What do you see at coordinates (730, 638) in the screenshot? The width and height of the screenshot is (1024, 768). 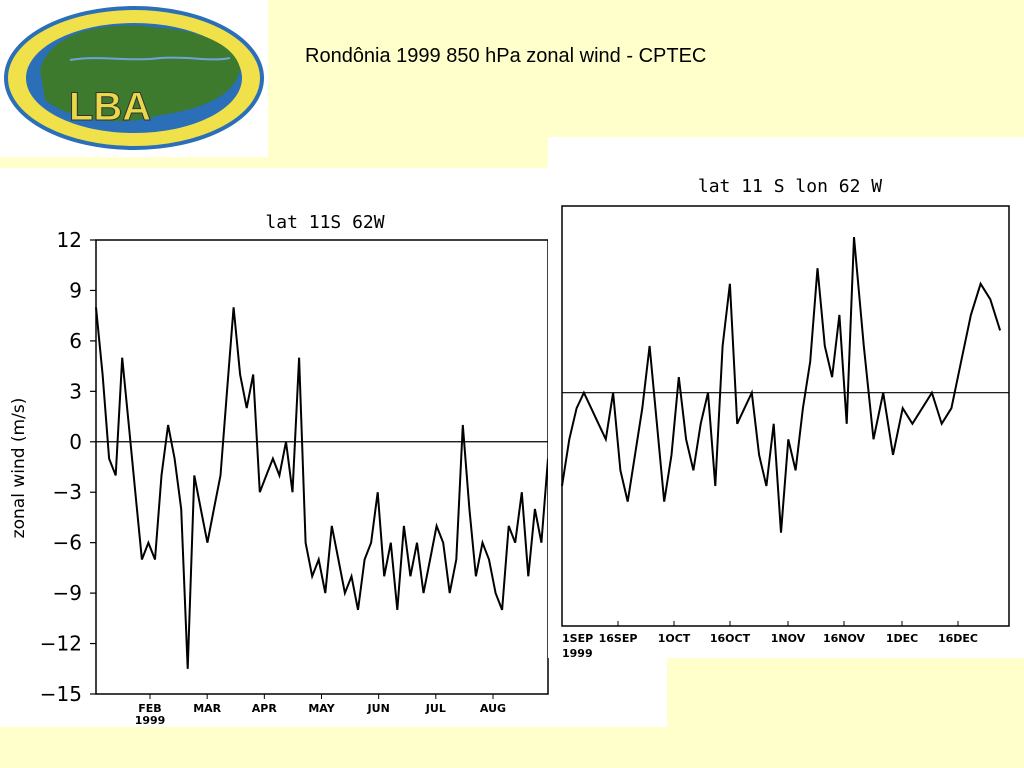 I see `x-tick-label: 16OCT` at bounding box center [730, 638].